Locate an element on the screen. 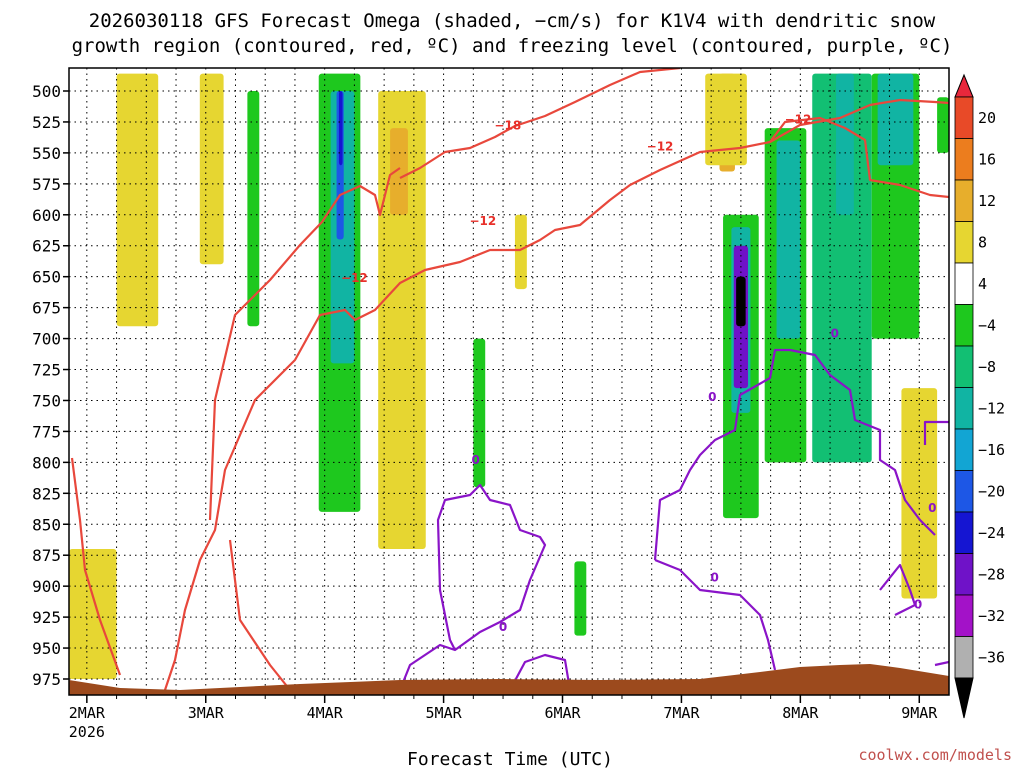 Image resolution: width=1024 pixels, height=768 pixels. y-tick-label: 600 is located at coordinates (46, 215).